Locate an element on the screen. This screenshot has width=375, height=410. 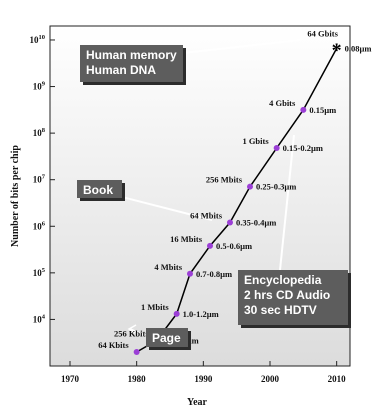
feature-size-label: 0.15-0.2µm is located at coordinates (303, 148).